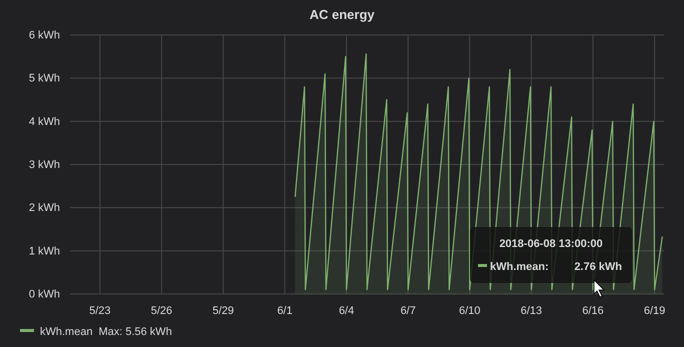  I want to click on y-tick-label: 0 kWh, so click(44, 294).